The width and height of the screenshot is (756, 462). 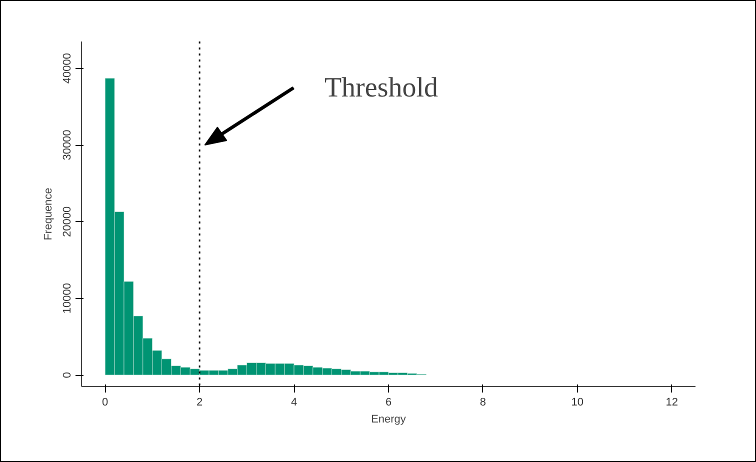 I want to click on x-tick-label: 0, so click(x=105, y=402).